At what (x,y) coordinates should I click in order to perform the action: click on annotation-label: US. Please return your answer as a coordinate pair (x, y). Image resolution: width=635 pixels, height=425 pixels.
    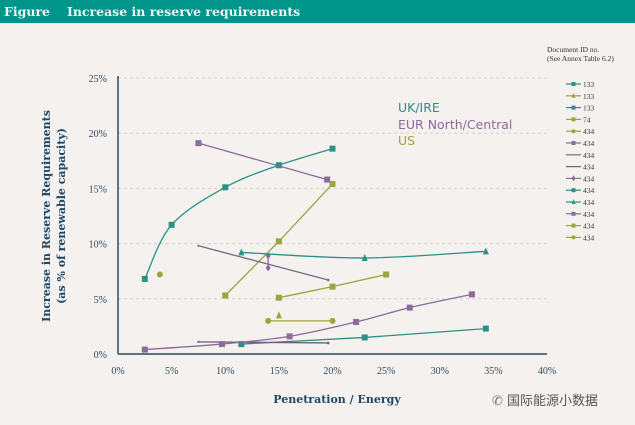
    Looking at the image, I should click on (406, 140).